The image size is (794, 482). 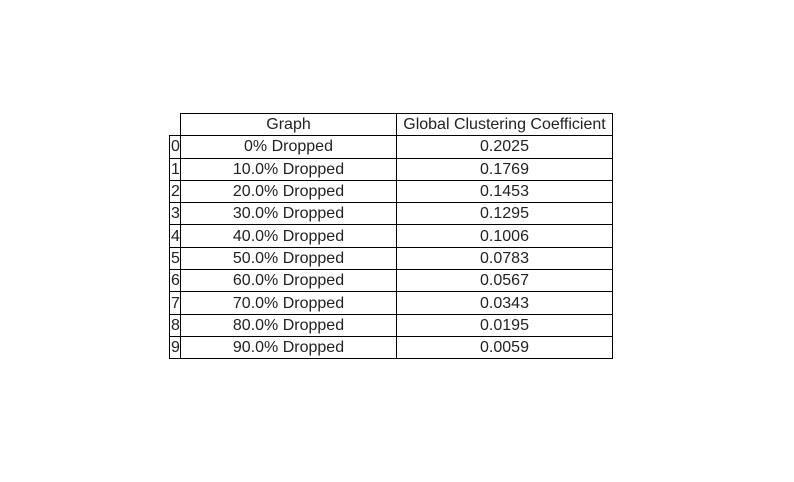 What do you see at coordinates (504, 325) in the screenshot?
I see `cell-clustering-coefficient: 0.0195` at bounding box center [504, 325].